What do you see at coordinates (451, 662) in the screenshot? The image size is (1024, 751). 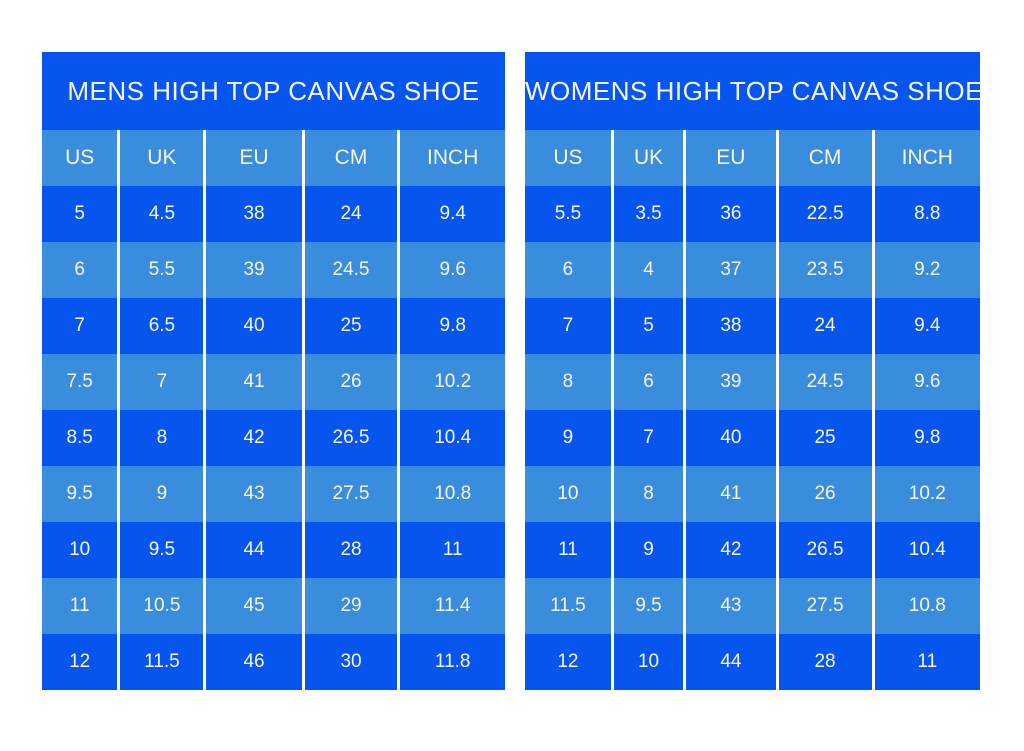 I see `table-cell: 11.8` at bounding box center [451, 662].